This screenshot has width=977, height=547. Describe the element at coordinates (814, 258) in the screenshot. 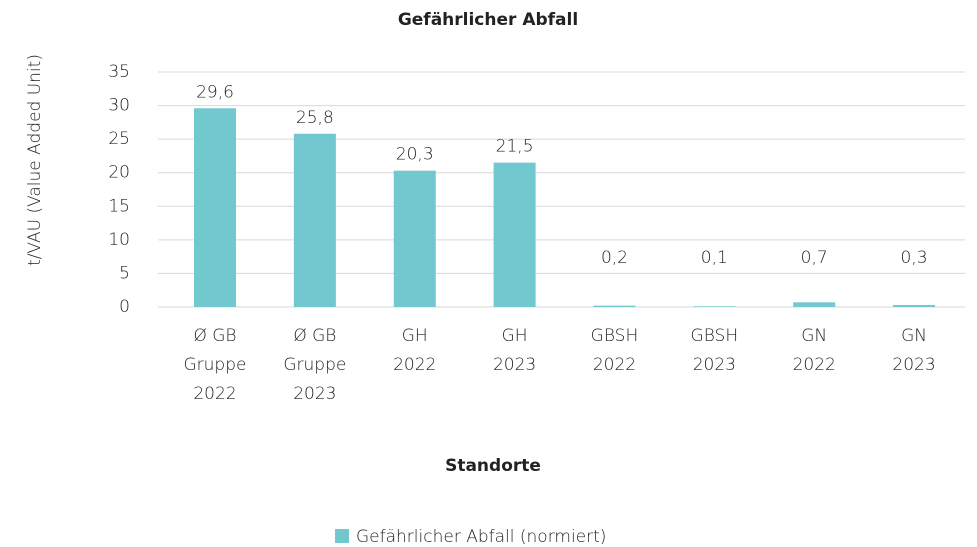

I see `data-label: 0,7` at that location.